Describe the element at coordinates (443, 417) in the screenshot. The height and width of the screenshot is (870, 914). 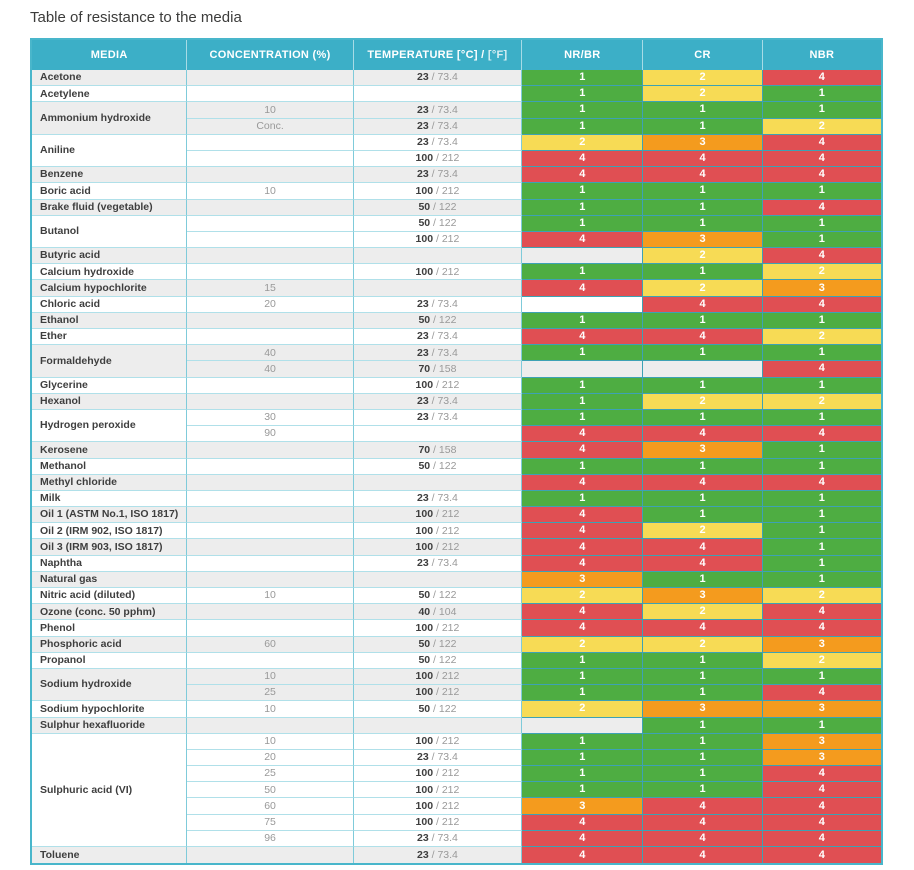
I see `temperature-fahrenheit: / 73.4` at that location.